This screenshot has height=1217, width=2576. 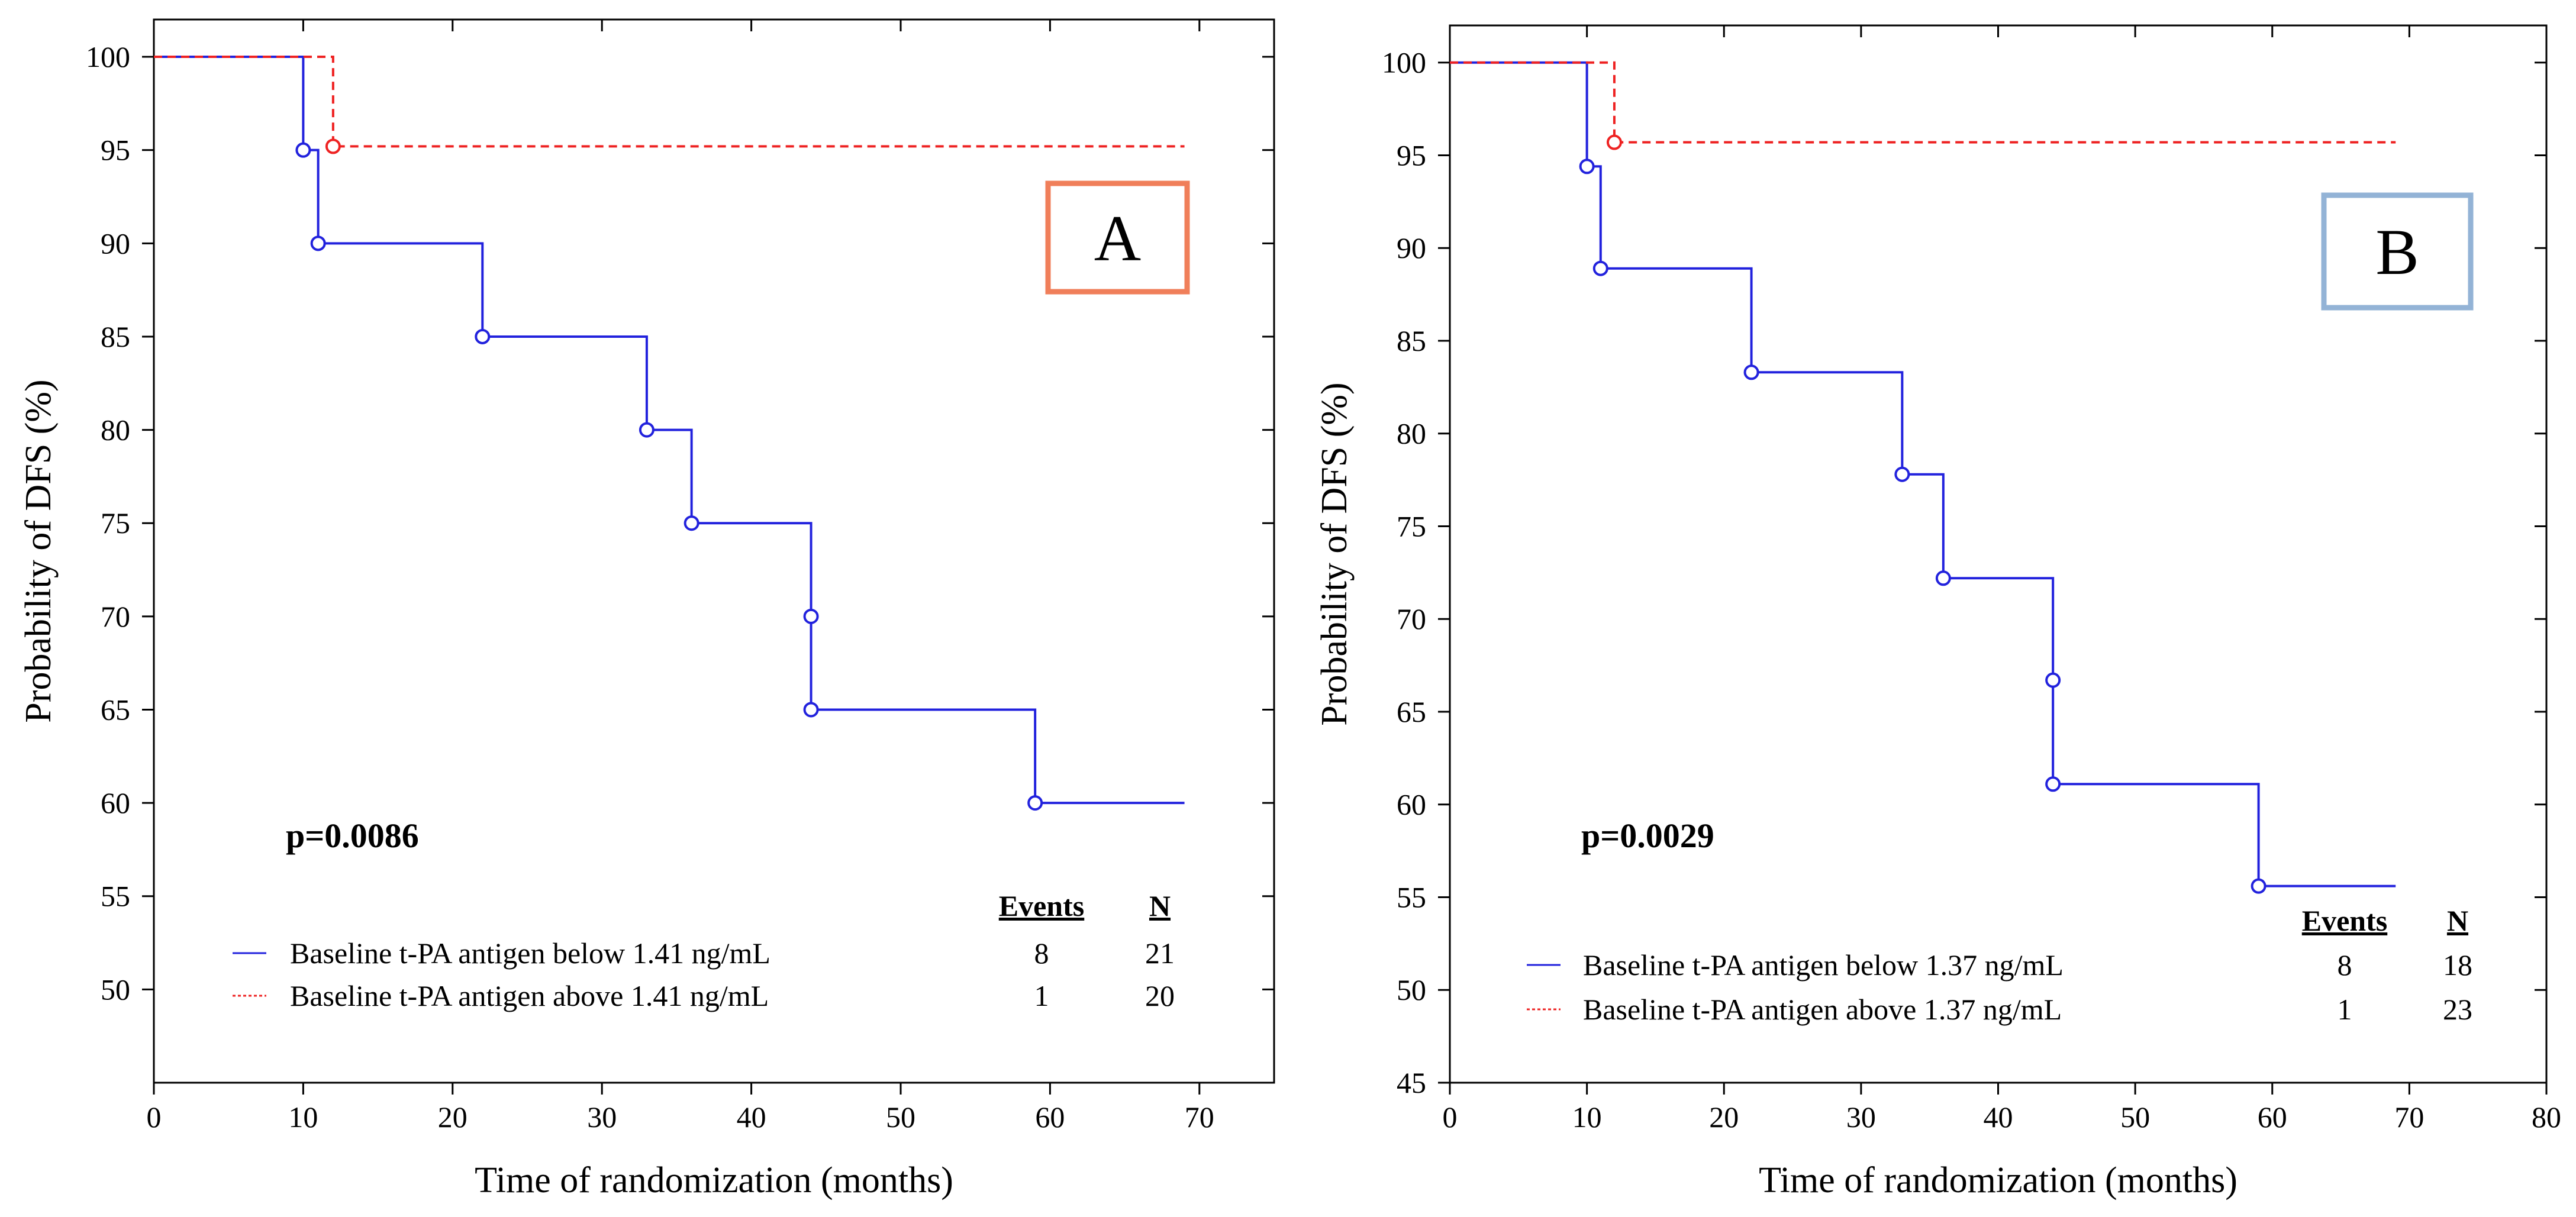 I want to click on panel-label: A, so click(x=1117, y=238).